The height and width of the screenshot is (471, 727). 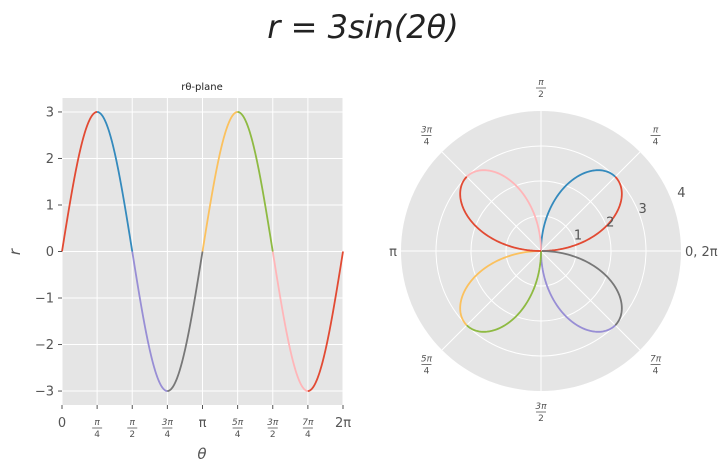 What do you see at coordinates (168, 429) in the screenshot?
I see `x-tick-label: 3π4` at bounding box center [168, 429].